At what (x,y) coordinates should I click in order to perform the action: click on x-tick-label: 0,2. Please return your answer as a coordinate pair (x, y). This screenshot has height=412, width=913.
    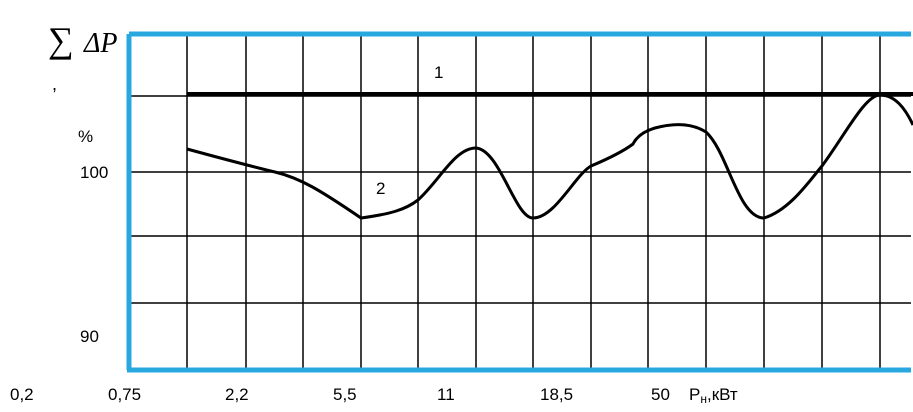
    Looking at the image, I should click on (22, 394).